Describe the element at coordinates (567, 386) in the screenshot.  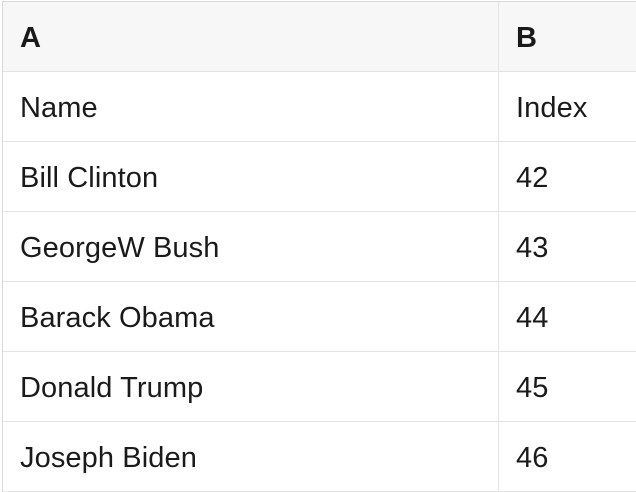
I see `cell-b5: 45` at that location.